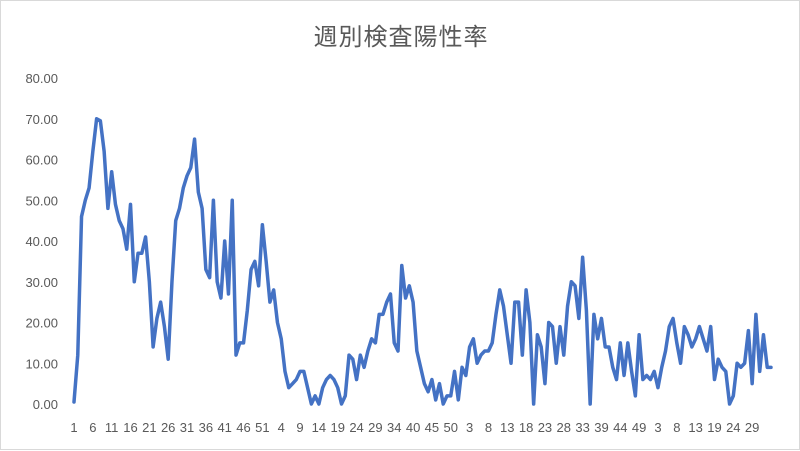  What do you see at coordinates (41, 119) in the screenshot?
I see `y-tick-label: 70.00` at bounding box center [41, 119].